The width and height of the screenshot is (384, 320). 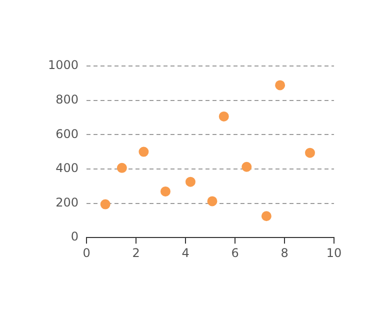 What do you see at coordinates (67, 202) in the screenshot?
I see `y-tick-label: 200` at bounding box center [67, 202].